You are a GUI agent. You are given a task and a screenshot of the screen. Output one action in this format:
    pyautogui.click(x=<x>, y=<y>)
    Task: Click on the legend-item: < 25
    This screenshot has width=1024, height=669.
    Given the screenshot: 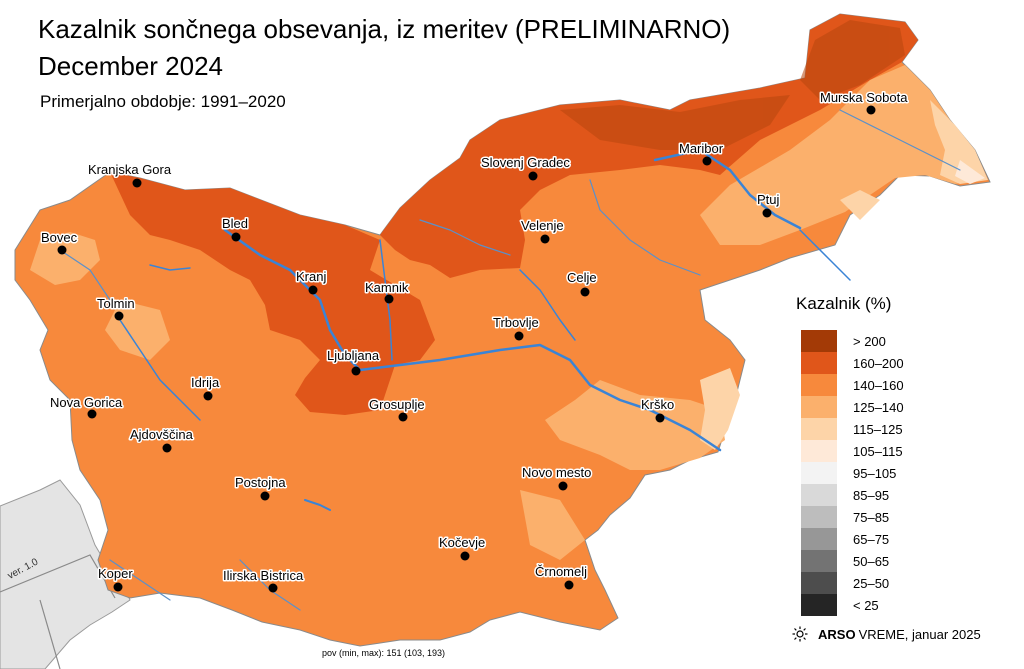 What is the action you would take?
    pyautogui.click(x=852, y=605)
    